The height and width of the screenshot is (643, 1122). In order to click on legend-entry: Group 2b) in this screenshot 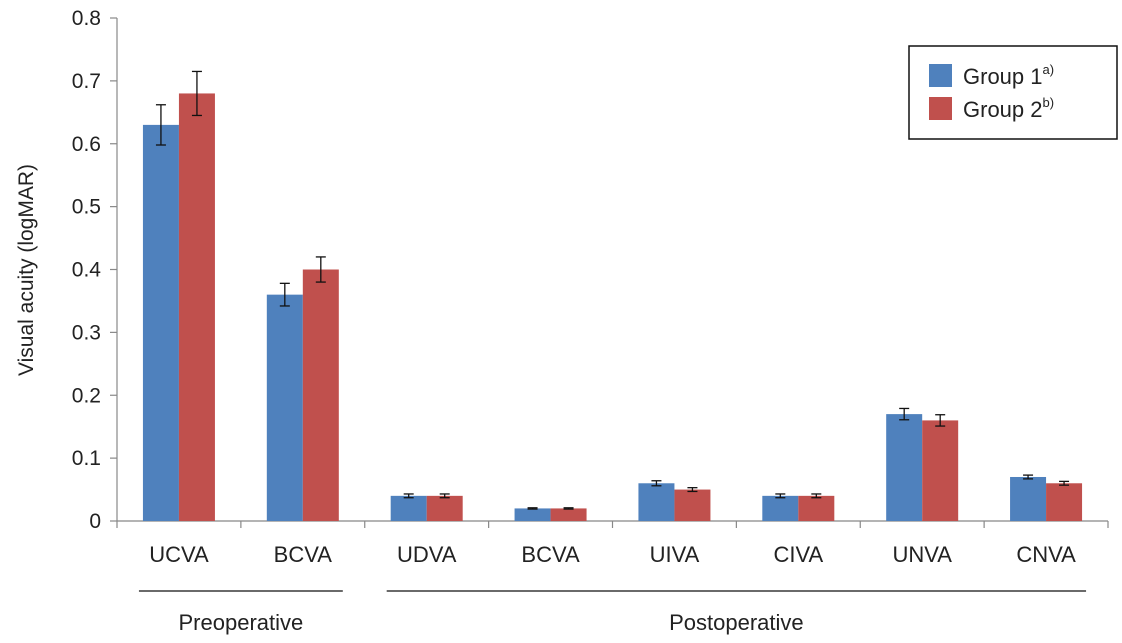, I will do `click(1008, 108)`.